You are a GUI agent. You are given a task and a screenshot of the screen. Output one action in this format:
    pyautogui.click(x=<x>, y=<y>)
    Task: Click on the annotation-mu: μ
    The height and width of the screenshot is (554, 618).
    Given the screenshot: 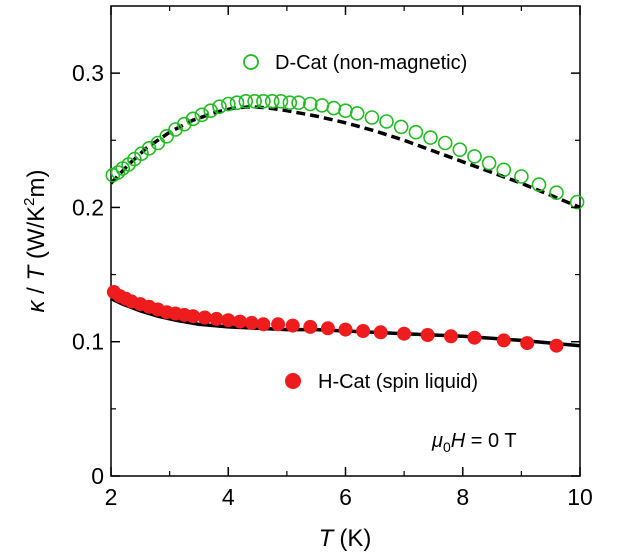 What is the action you would take?
    pyautogui.click(x=437, y=441)
    